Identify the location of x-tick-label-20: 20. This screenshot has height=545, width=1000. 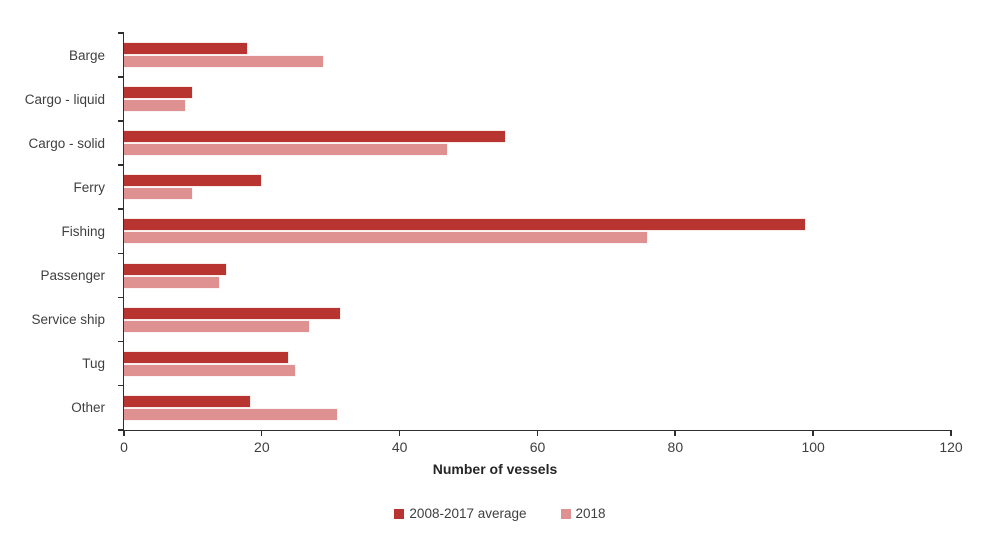
(262, 447).